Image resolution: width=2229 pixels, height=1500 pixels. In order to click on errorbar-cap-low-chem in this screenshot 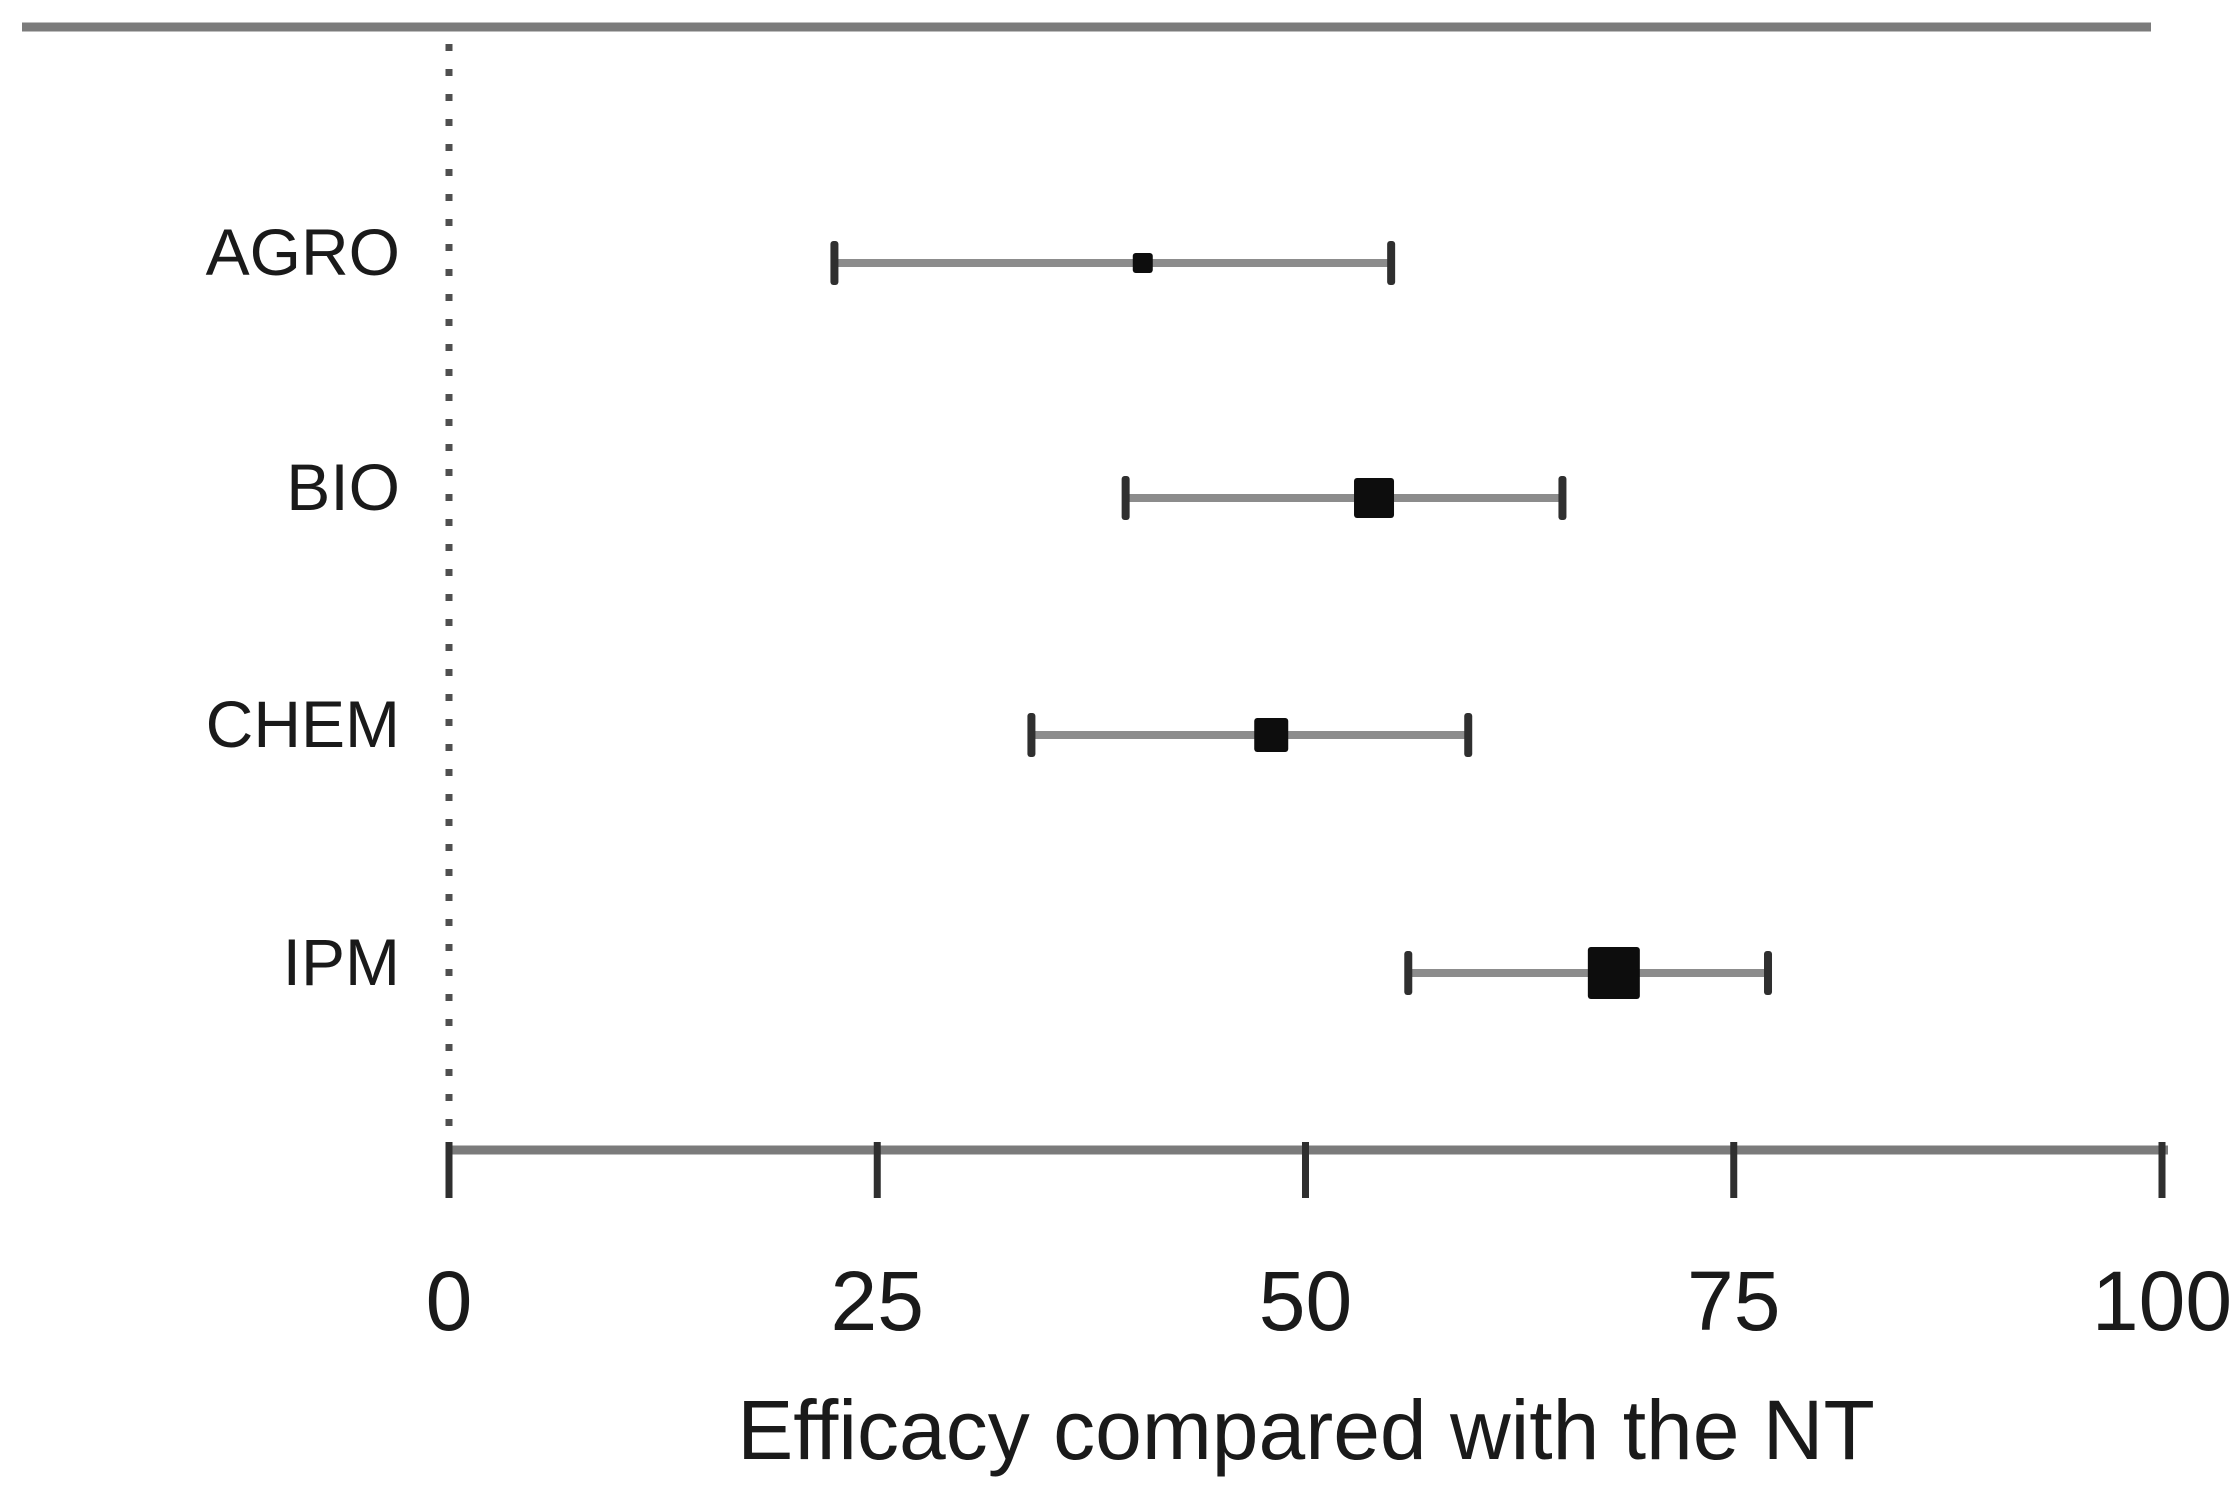, I will do `click(1031, 735)`.